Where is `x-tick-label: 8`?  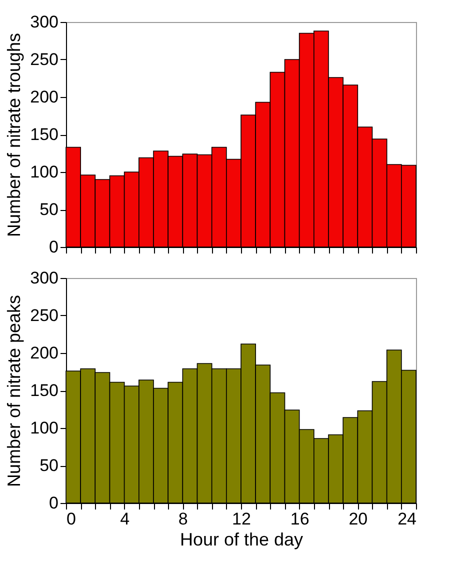
x-tick-label: 8 is located at coordinates (183, 519).